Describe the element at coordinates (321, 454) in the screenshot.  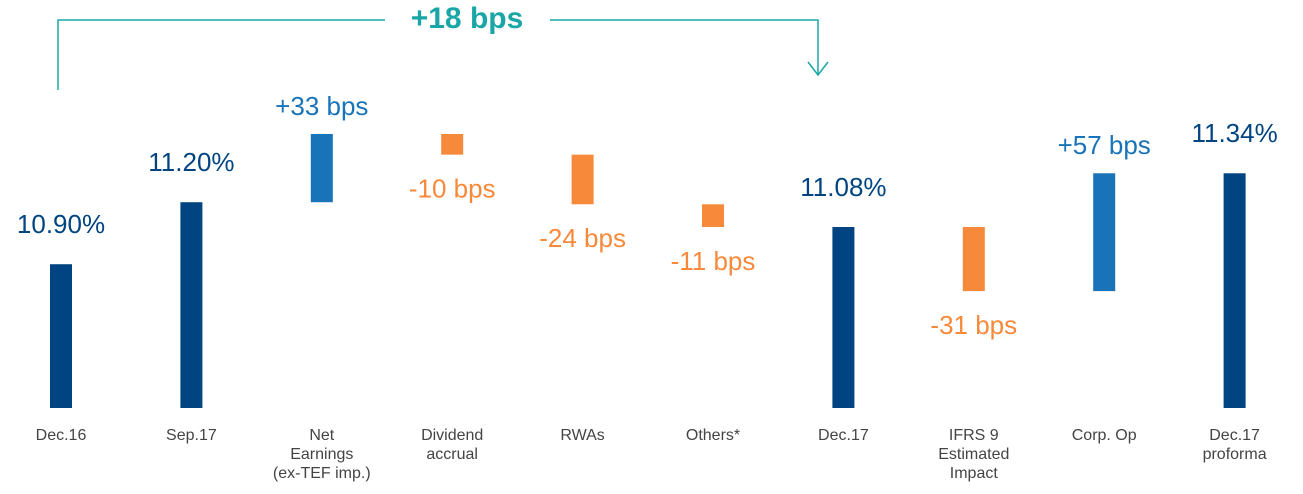
I see `x-tick-label: Earnings` at that location.